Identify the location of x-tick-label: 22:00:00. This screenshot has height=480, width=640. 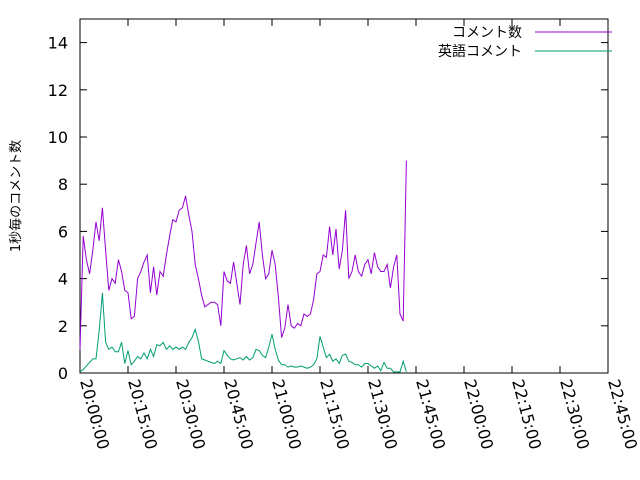
(478, 414).